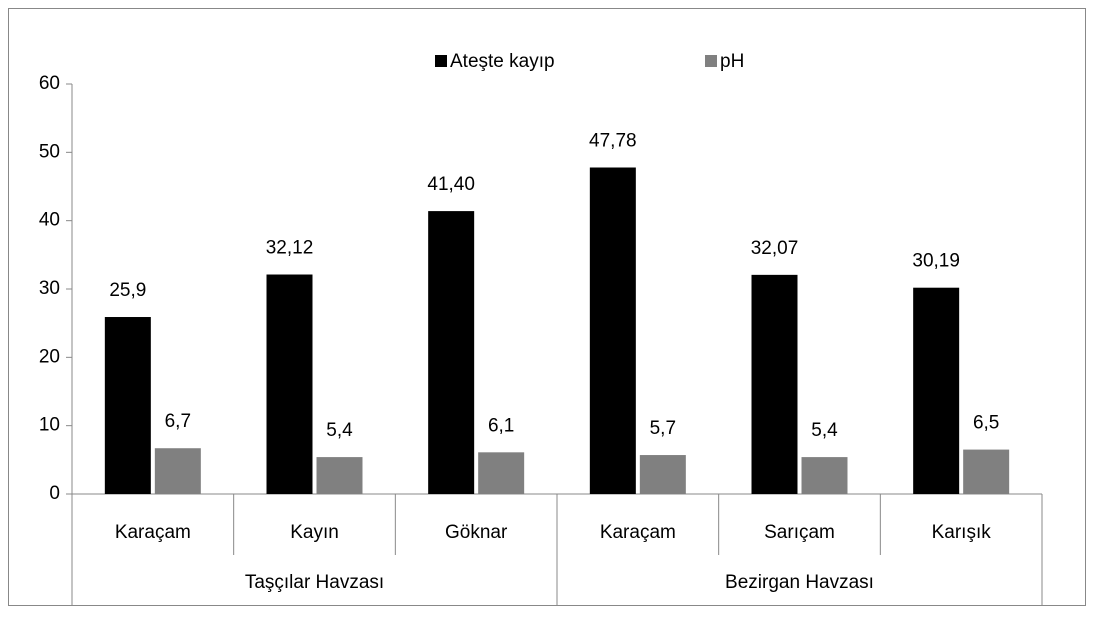  What do you see at coordinates (799, 532) in the screenshot?
I see `x-tick-label: Sarıçam` at bounding box center [799, 532].